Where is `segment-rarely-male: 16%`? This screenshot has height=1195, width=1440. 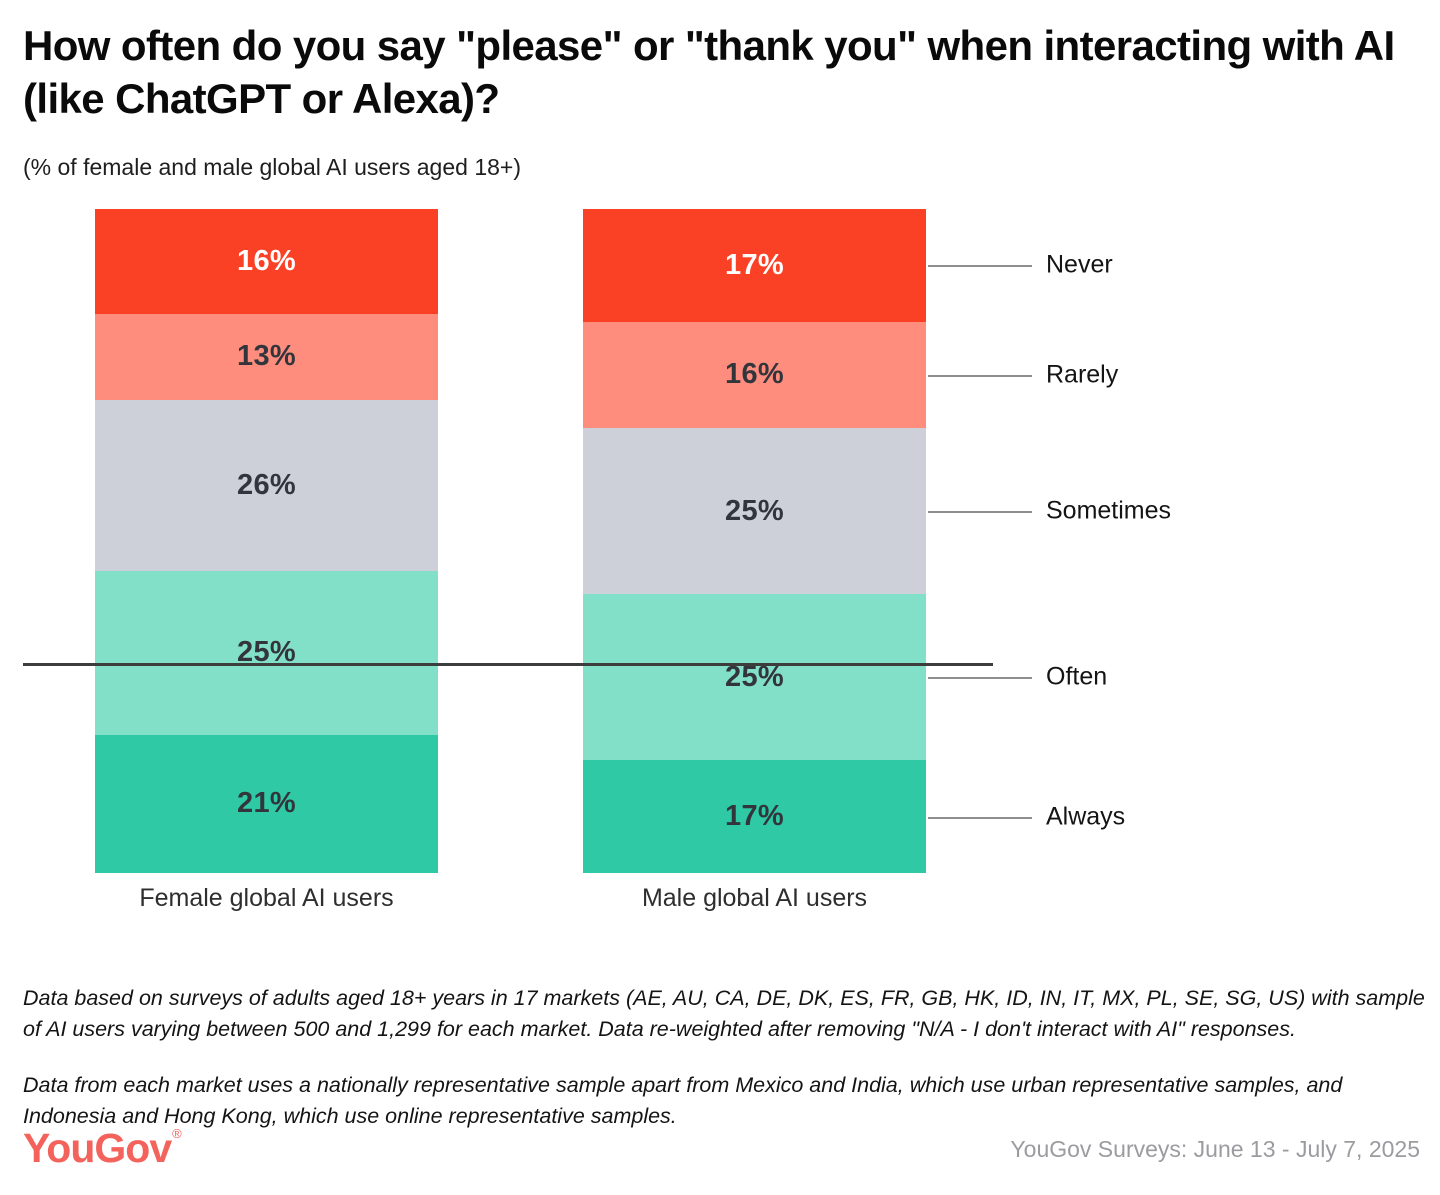
segment-rarely-male: 16% is located at coordinates (754, 375).